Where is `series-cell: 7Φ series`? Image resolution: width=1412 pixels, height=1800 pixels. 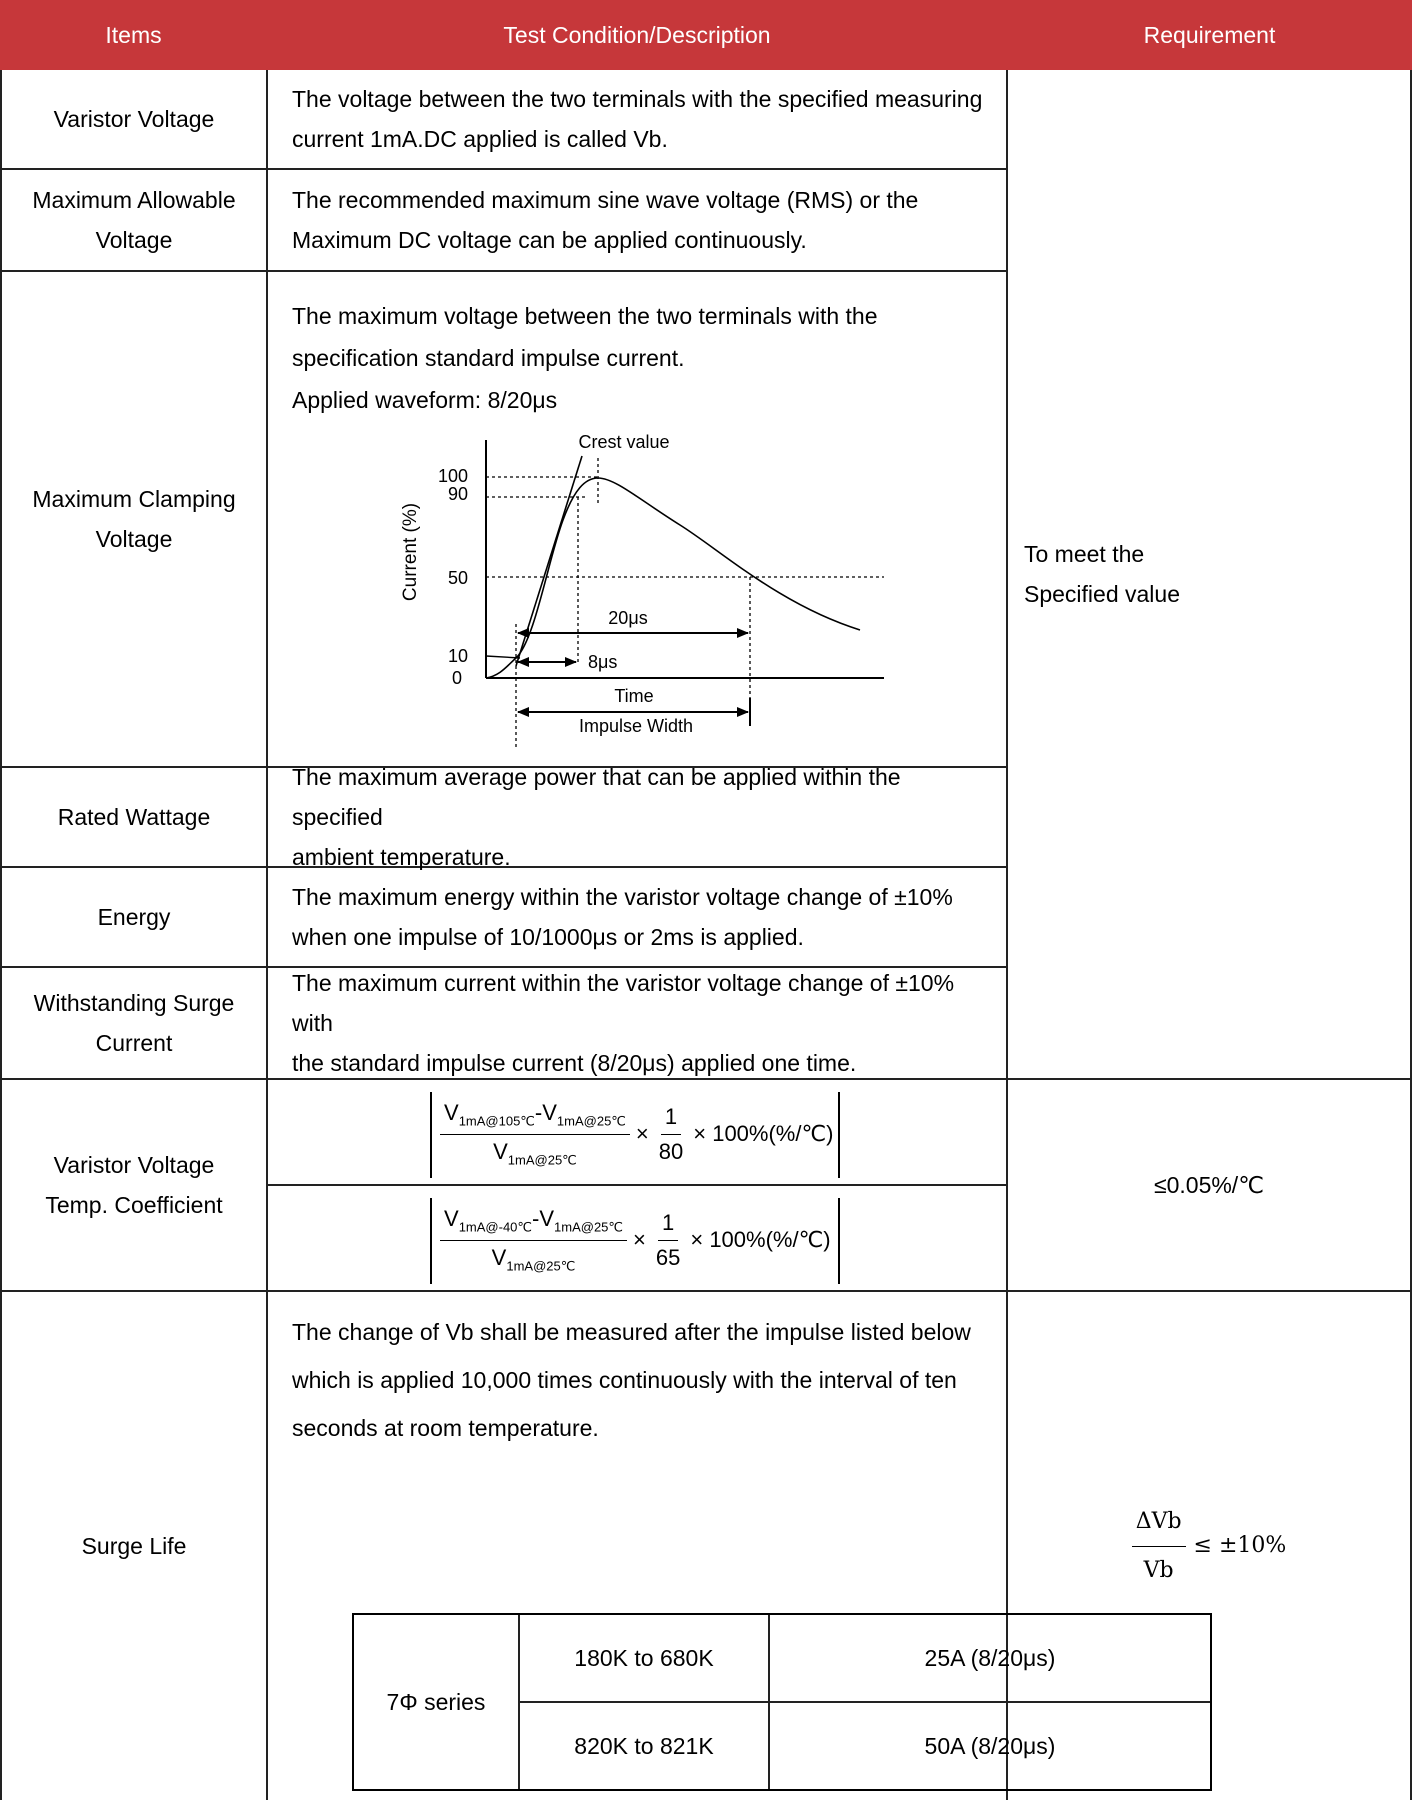
series-cell: 7Φ series is located at coordinates (436, 1701).